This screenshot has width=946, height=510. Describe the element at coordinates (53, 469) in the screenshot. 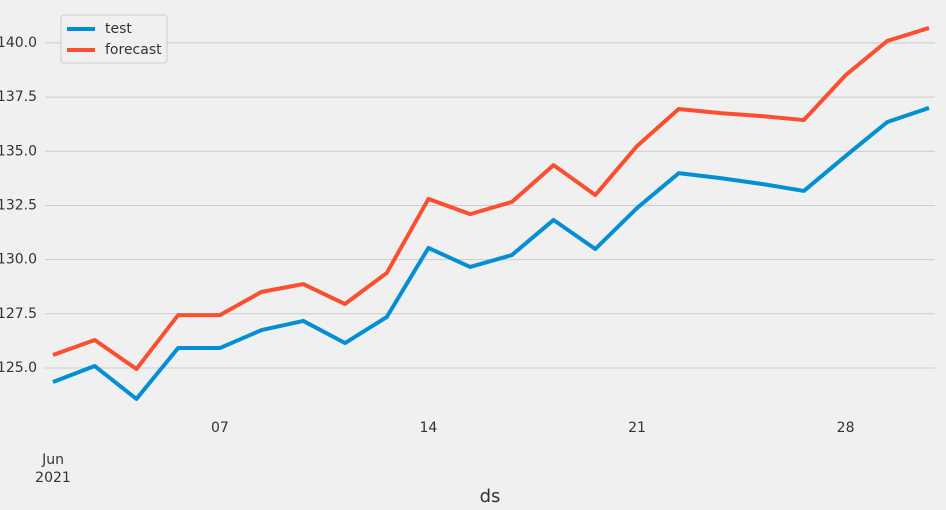

I see `x-tick-label: Jun 2021` at that location.